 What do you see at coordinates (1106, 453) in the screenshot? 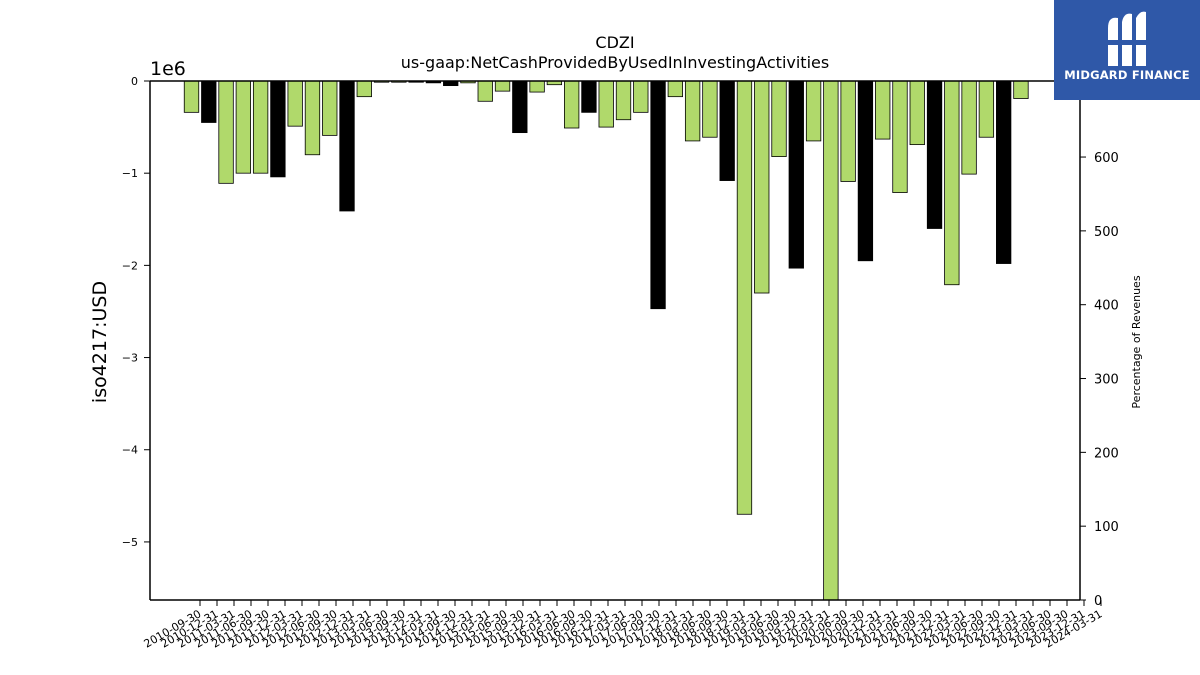
I see `y2-tick-label: 200` at bounding box center [1106, 453].